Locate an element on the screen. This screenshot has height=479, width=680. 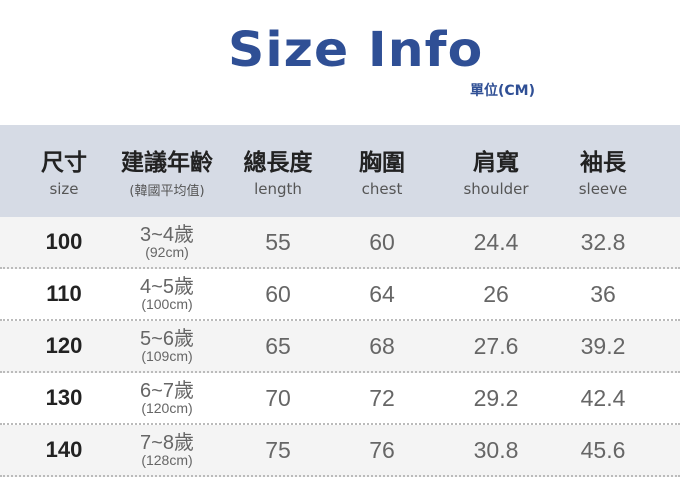
sleeve-cell: 32.8 is located at coordinates (603, 241).